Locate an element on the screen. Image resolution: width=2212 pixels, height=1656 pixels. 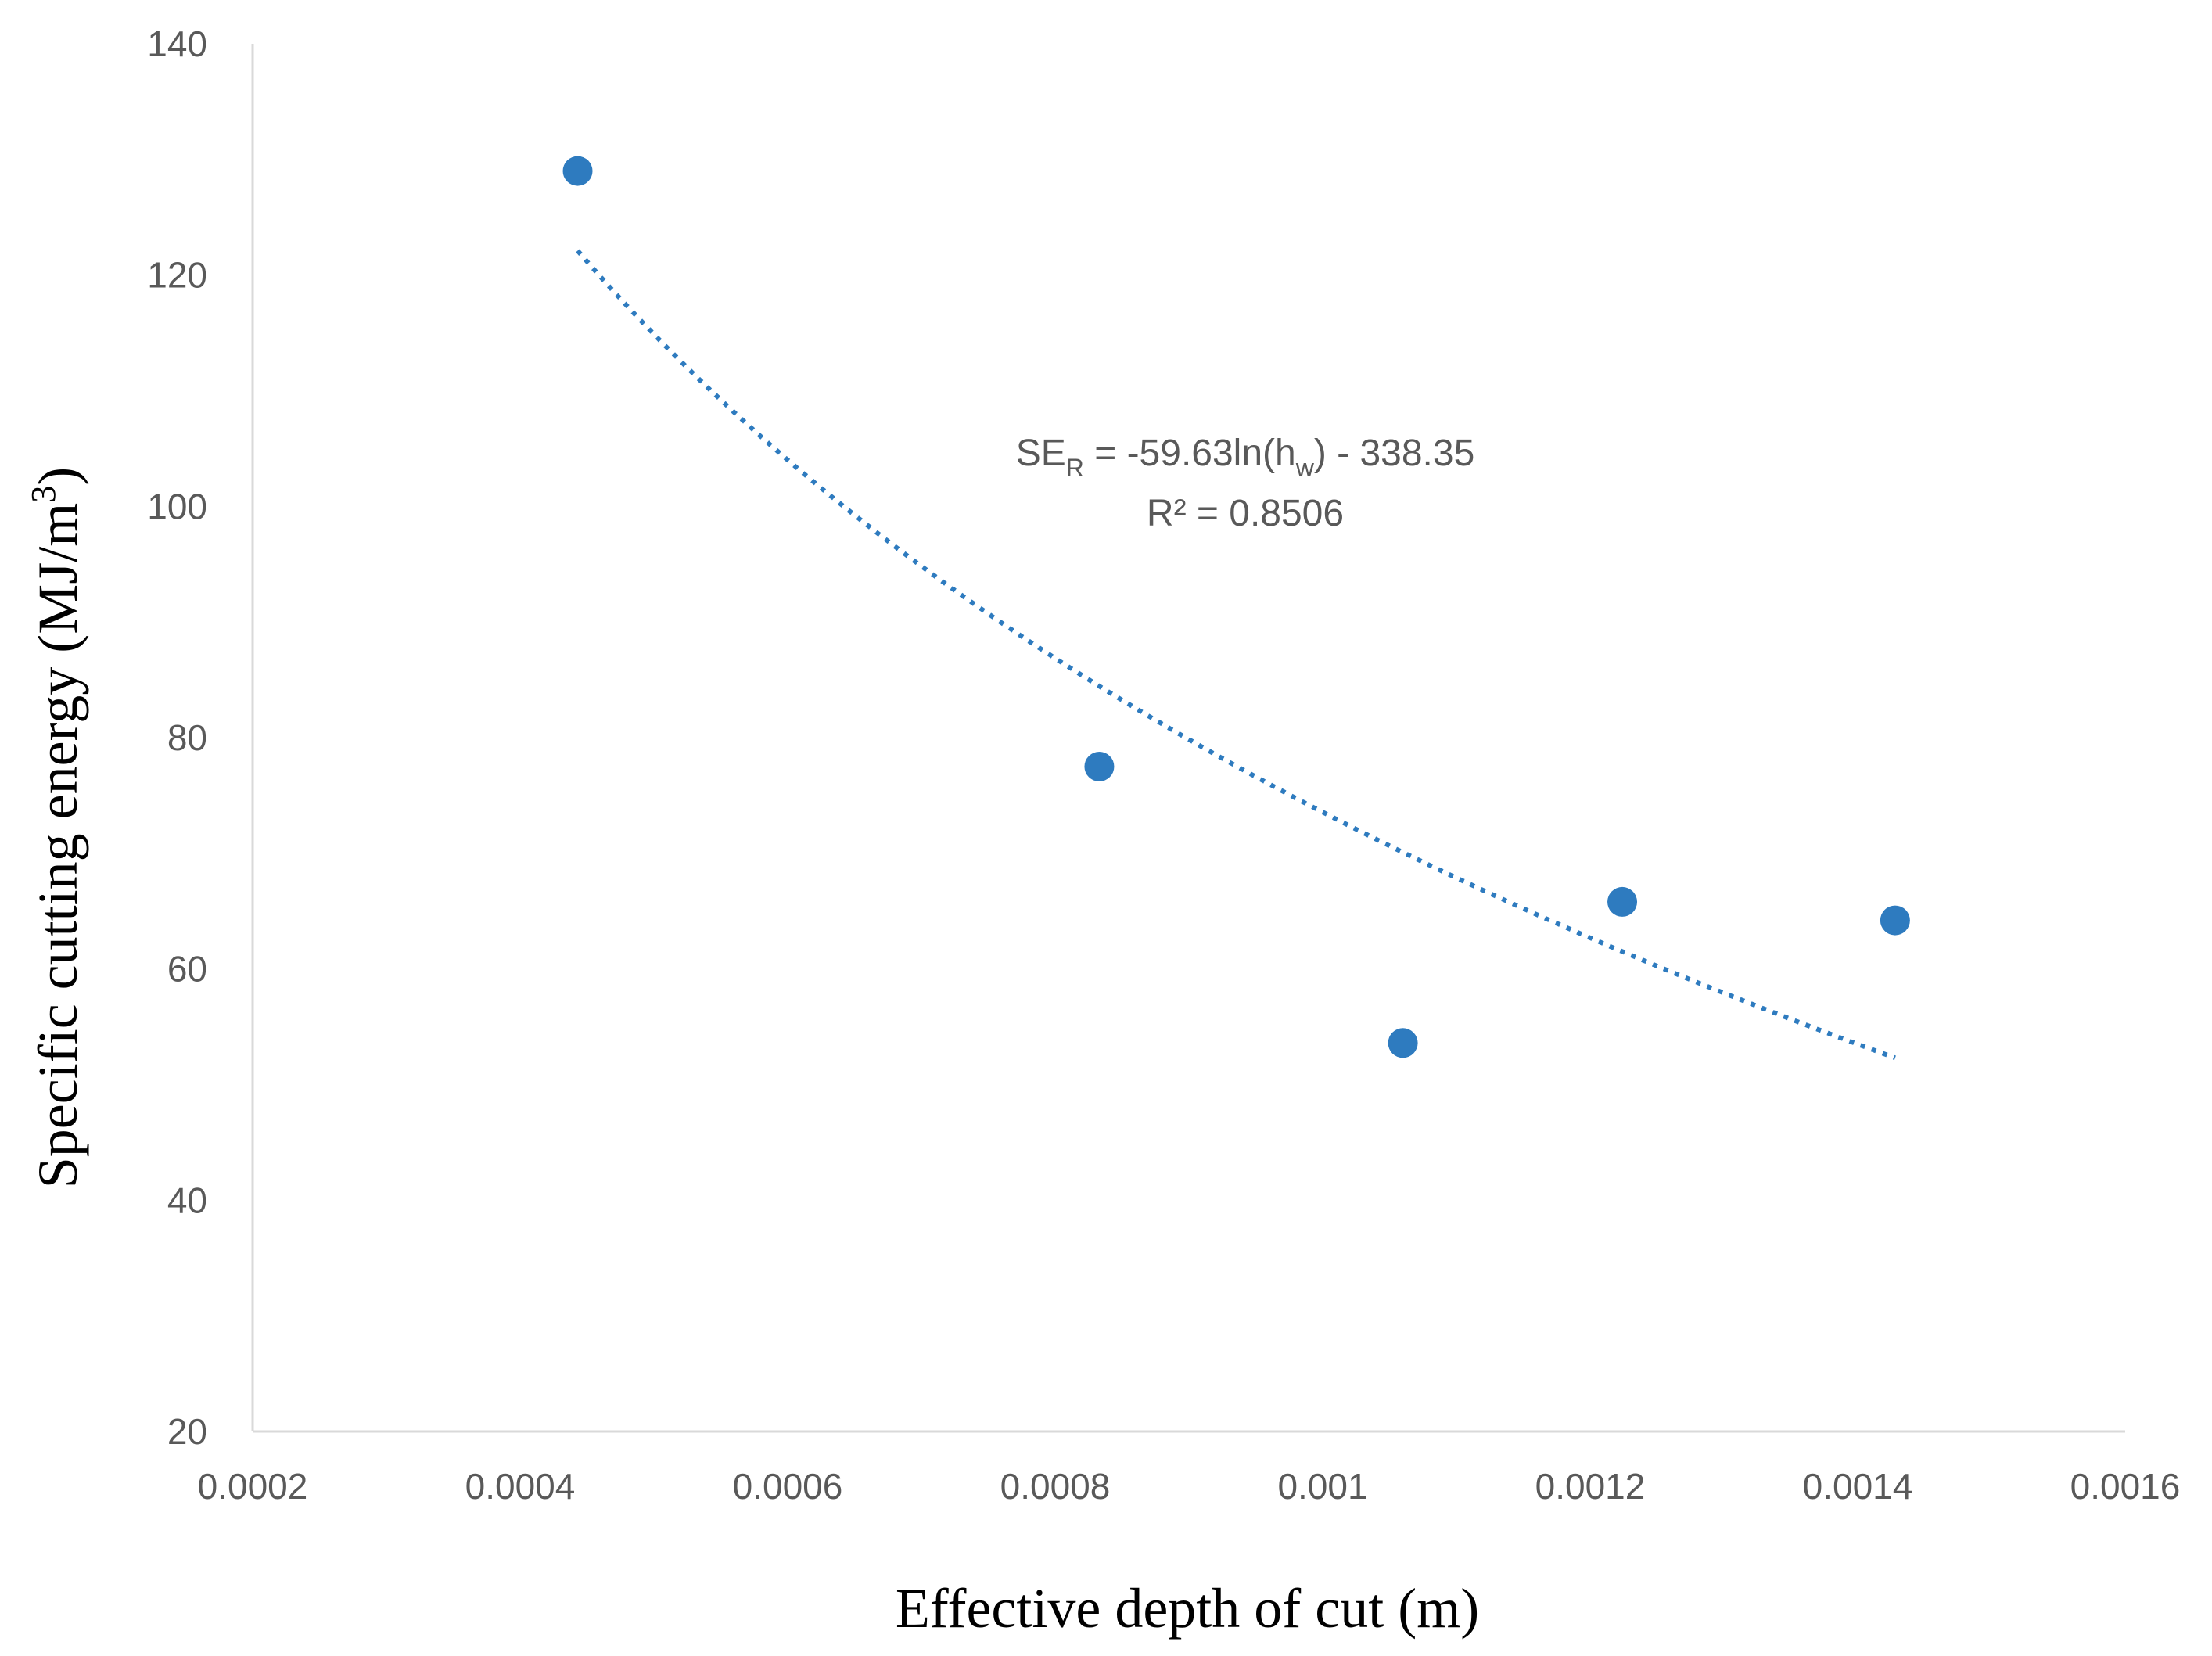
x-tick-label: 0.0006 is located at coordinates (788, 1487).